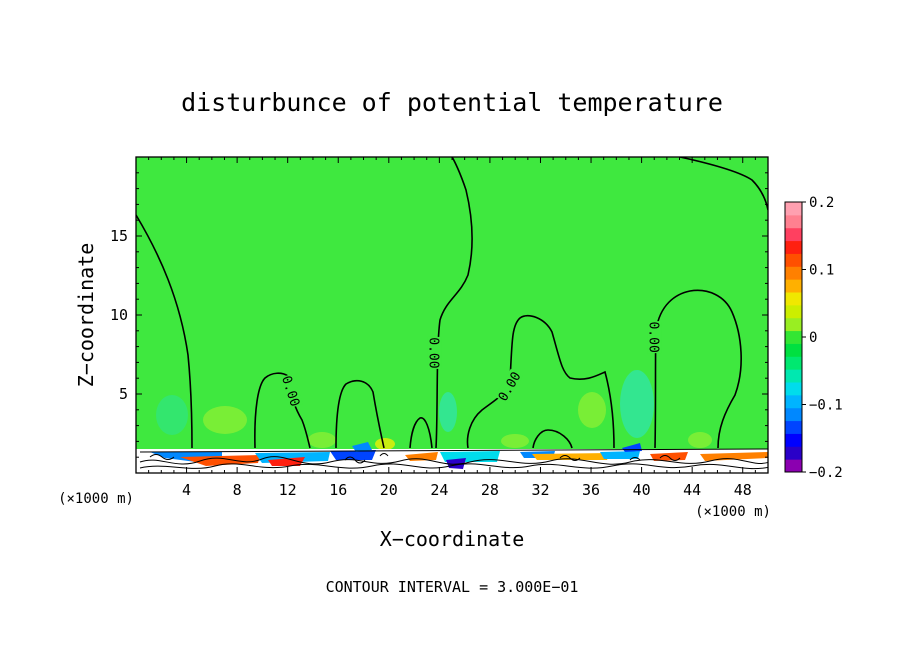 The height and width of the screenshot is (654, 904). I want to click on x-tick-label: 16, so click(338, 490).